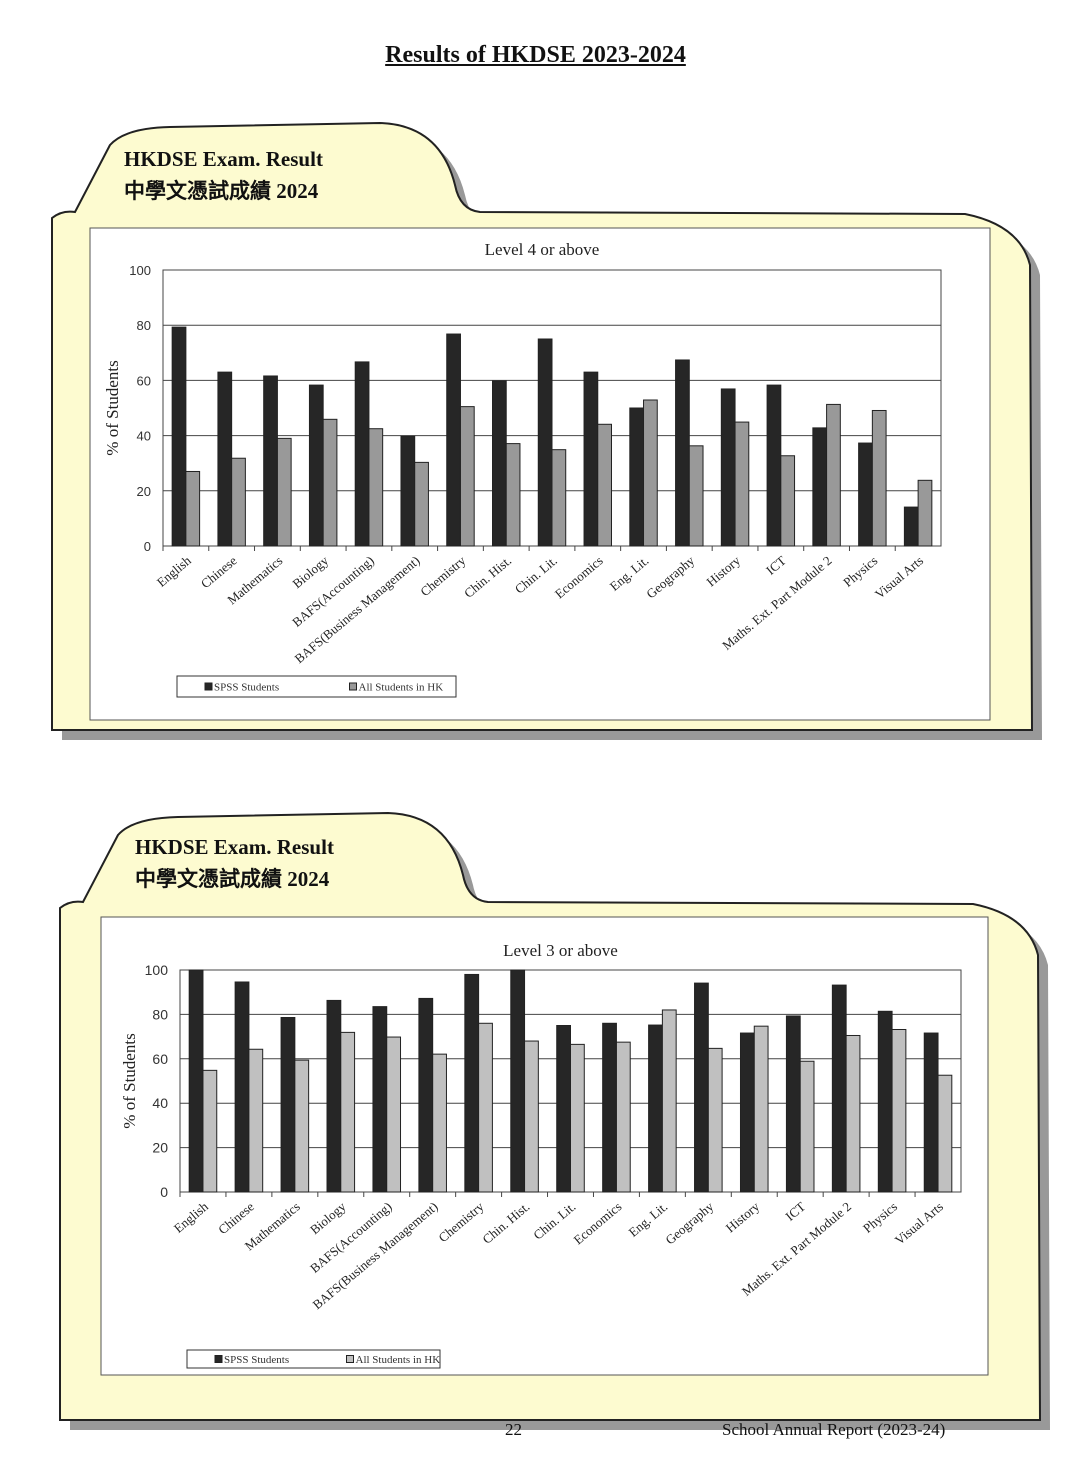 This screenshot has height=1462, width=1071. I want to click on panel2-tab-subtitle: 中學文憑試成績 2024, so click(232, 879).